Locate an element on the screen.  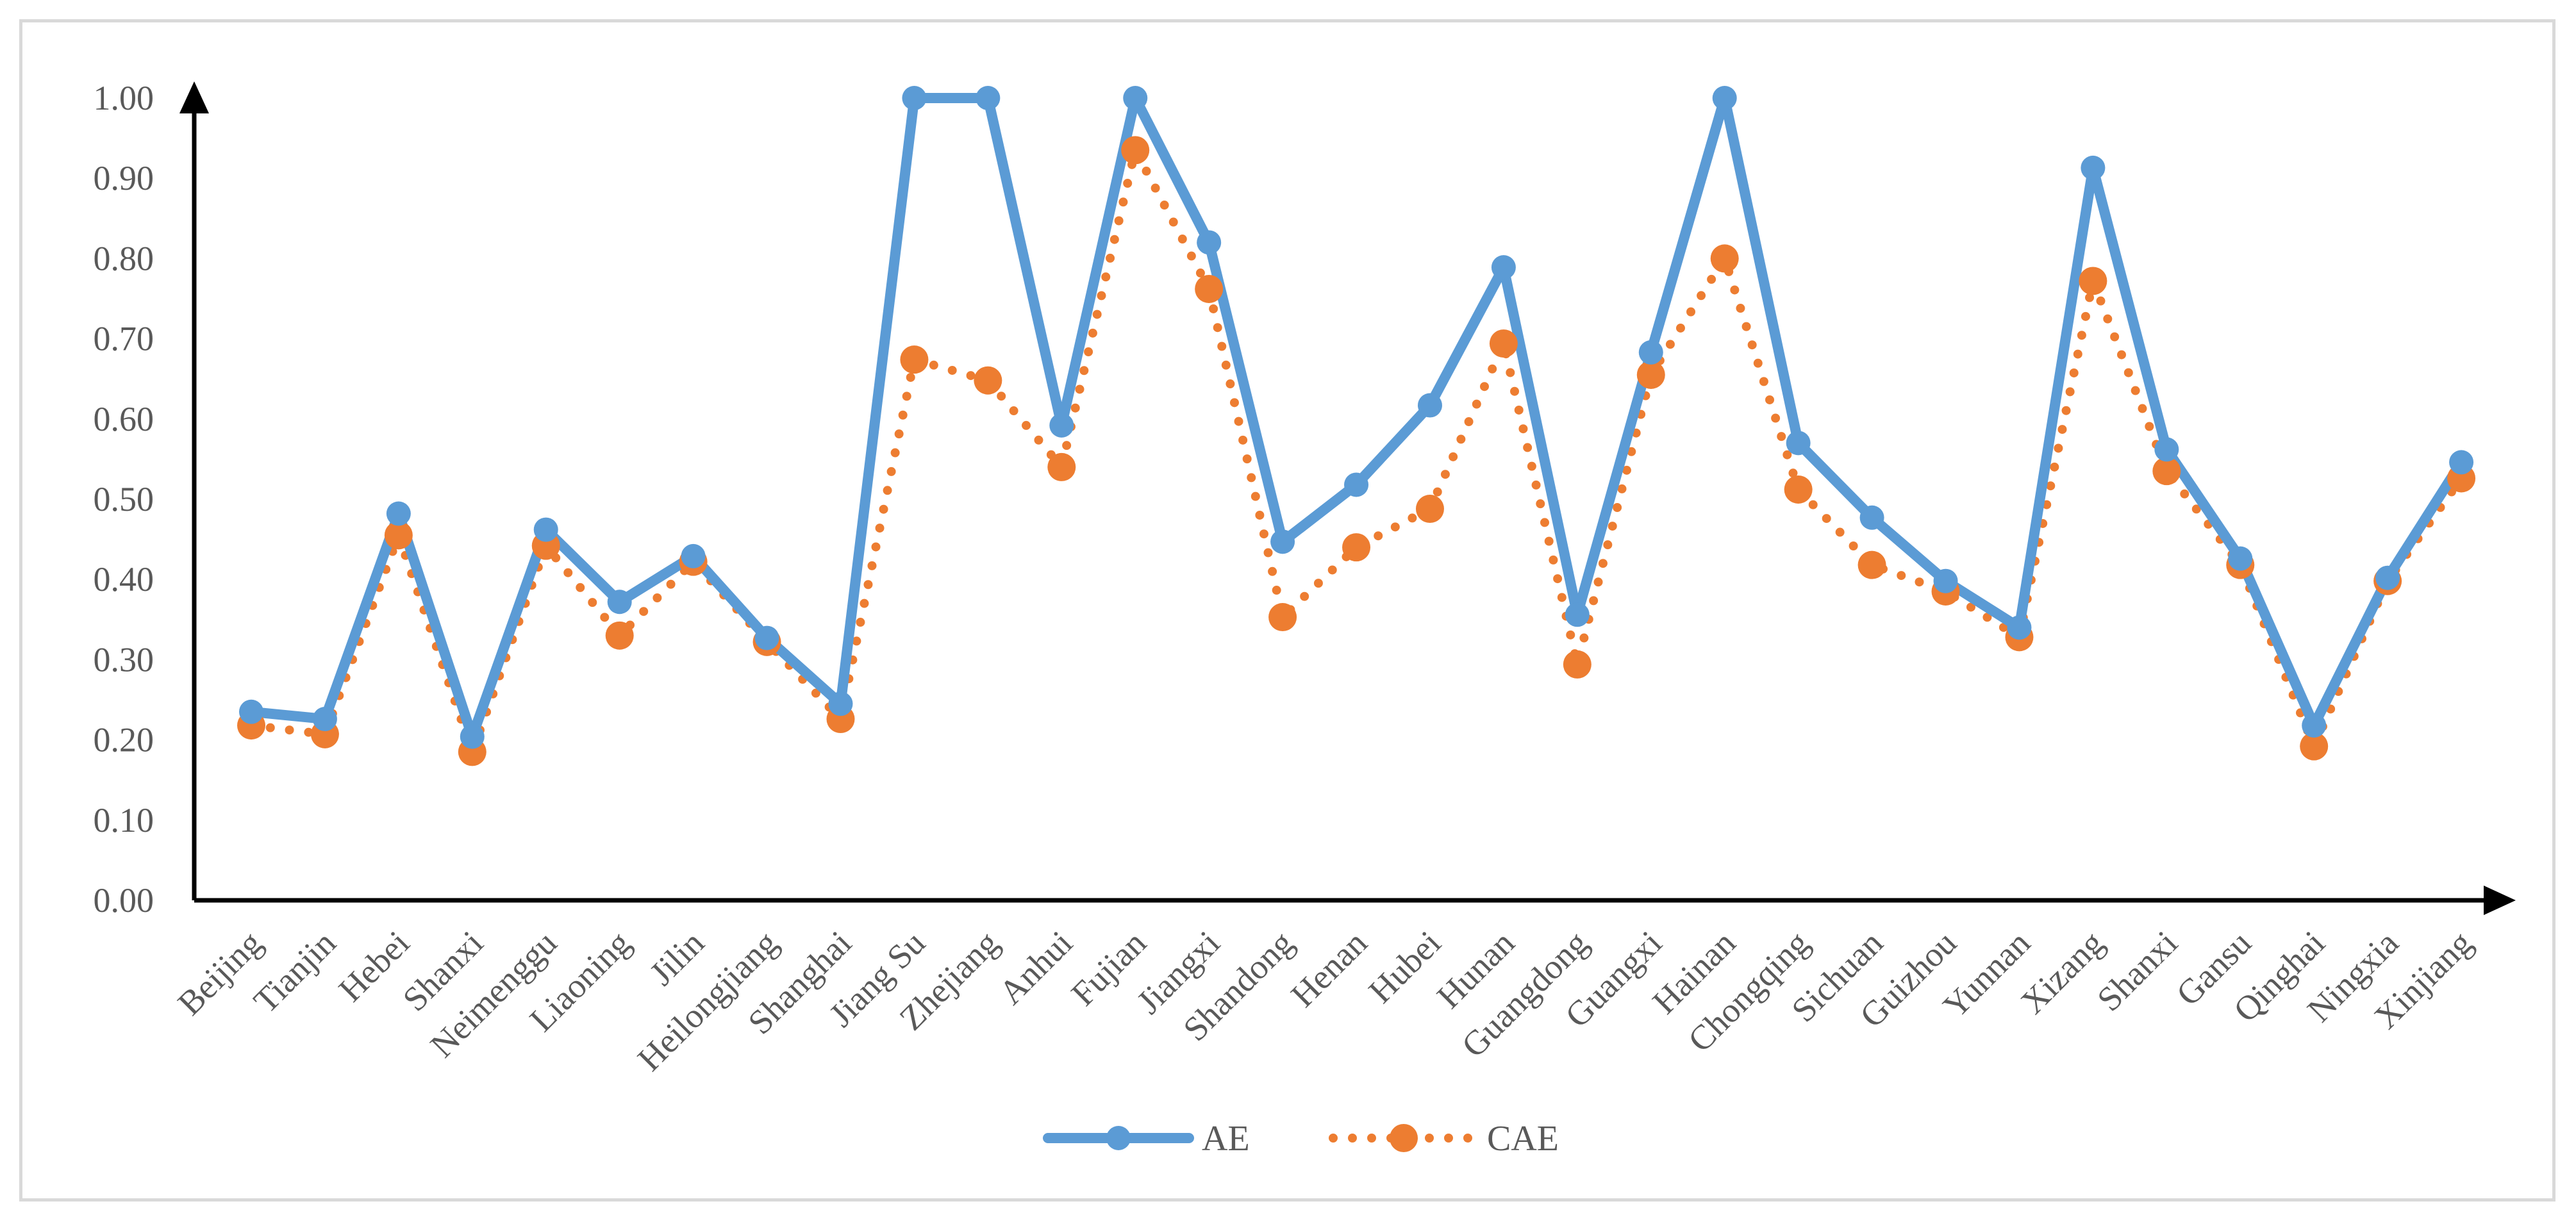
point-ae-xinjiang is located at coordinates (2461, 462).